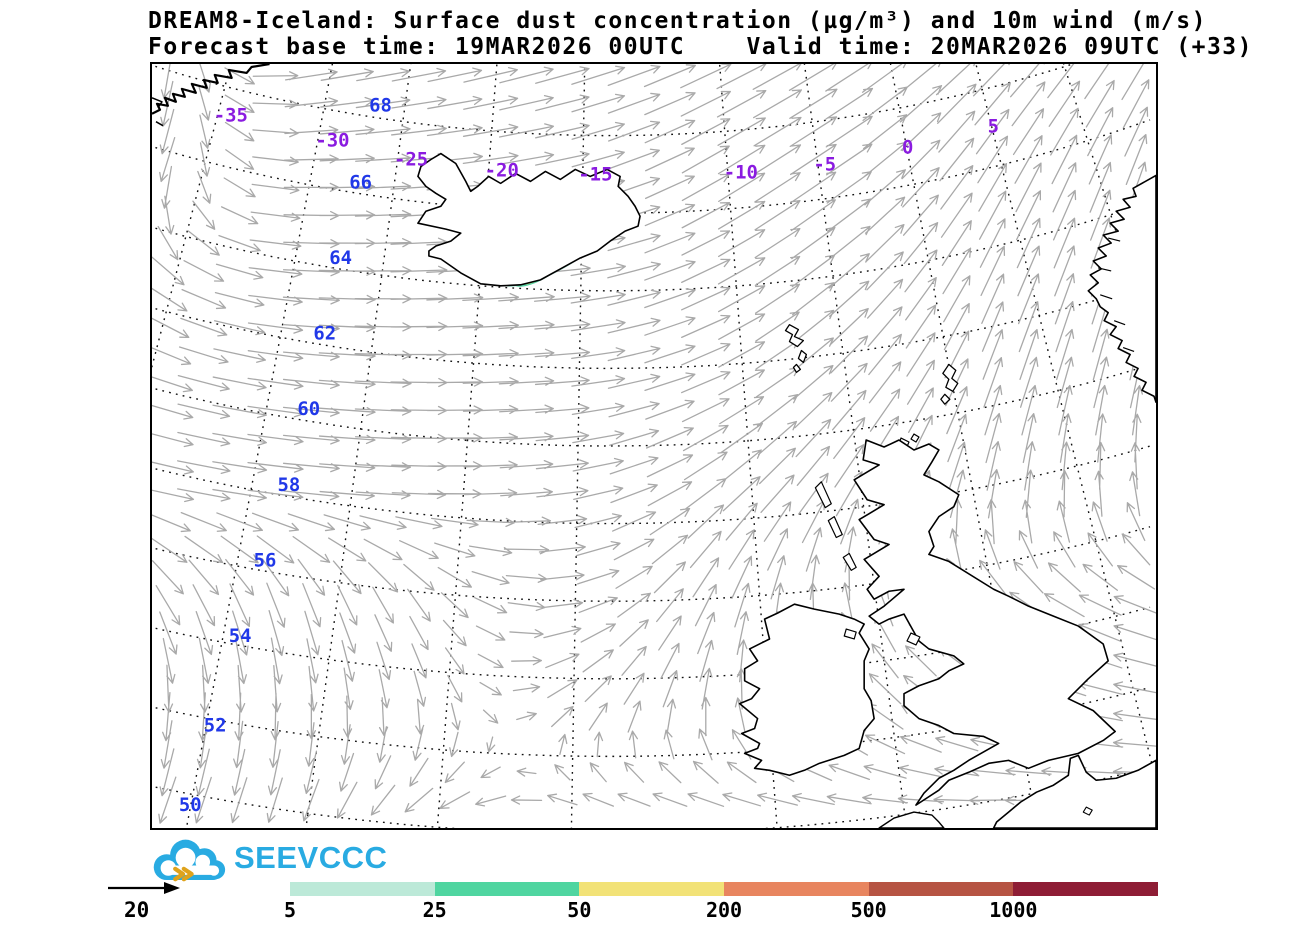  Describe the element at coordinates (189, 860) in the screenshot. I see `cloud-icon` at that location.